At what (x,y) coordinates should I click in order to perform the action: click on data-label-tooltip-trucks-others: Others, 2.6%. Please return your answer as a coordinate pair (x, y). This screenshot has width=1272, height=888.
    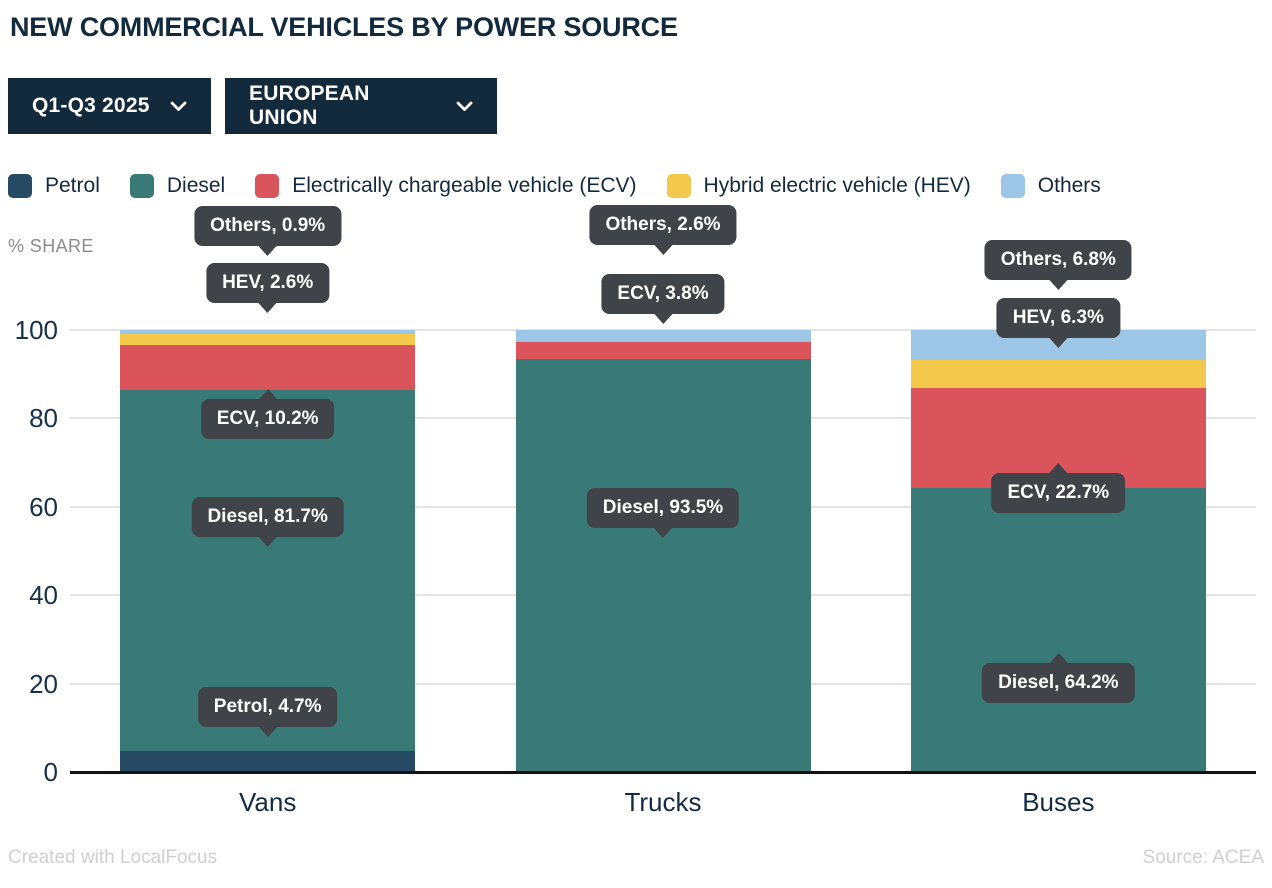
    Looking at the image, I should click on (663, 230).